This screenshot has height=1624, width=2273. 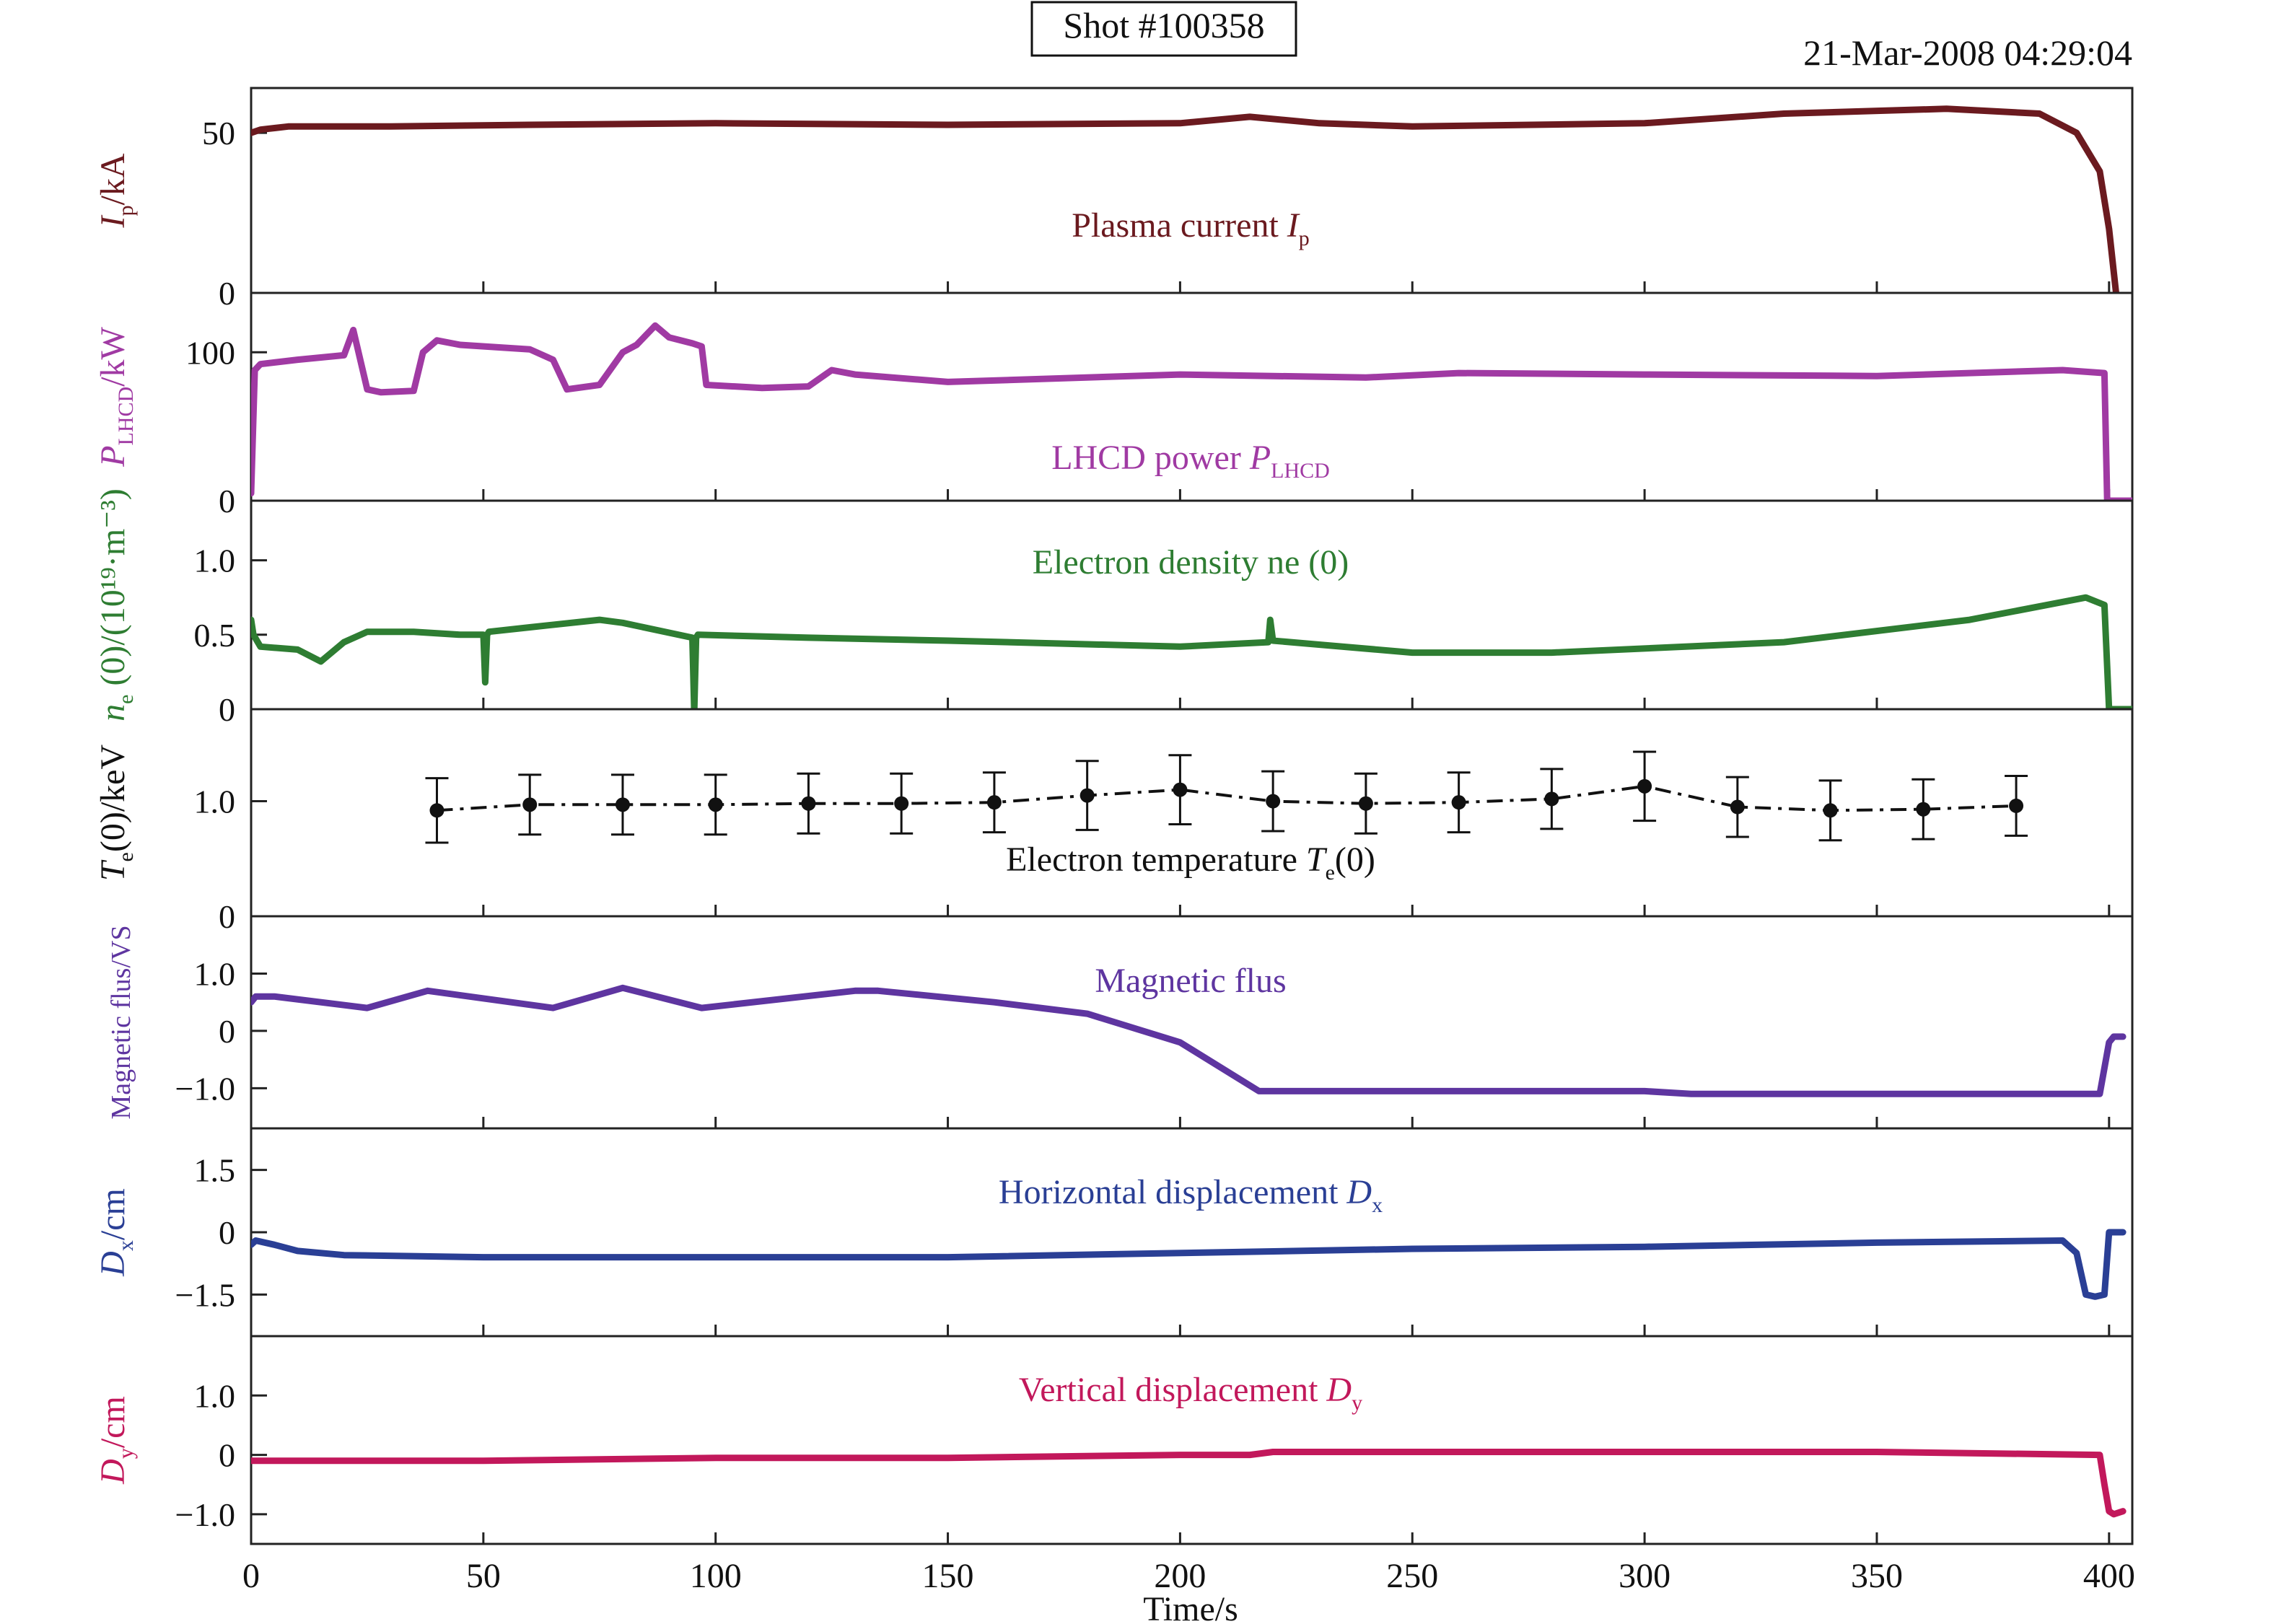 I want to click on y-axis-label-unit: /cm, so click(x=113, y=1422).